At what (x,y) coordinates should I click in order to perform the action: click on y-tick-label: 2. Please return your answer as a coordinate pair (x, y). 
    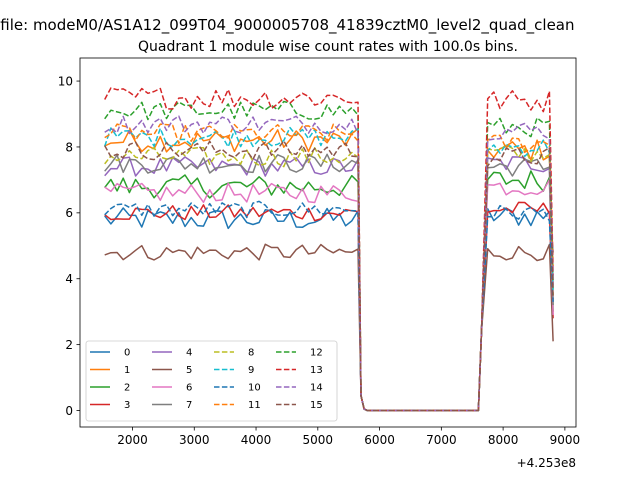
    Looking at the image, I should click on (69, 345).